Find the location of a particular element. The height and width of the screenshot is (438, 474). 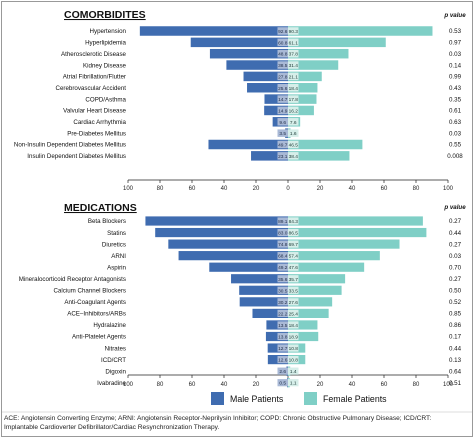

p-value: 0.35 is located at coordinates (455, 99).